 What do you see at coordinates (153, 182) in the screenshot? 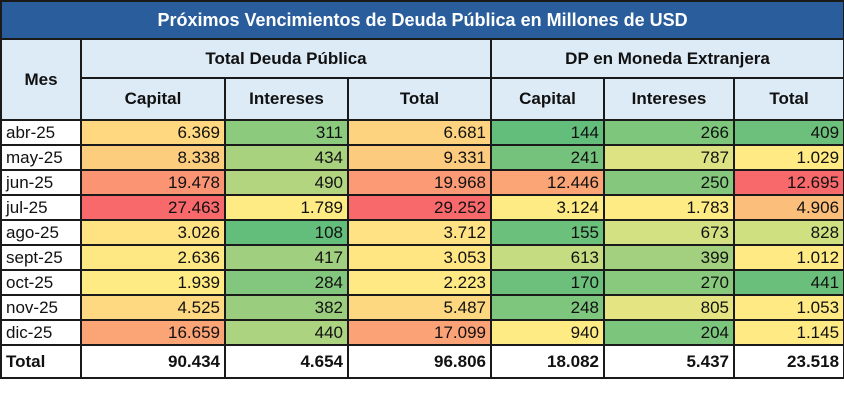
I see `value-cell: 19.478` at bounding box center [153, 182].